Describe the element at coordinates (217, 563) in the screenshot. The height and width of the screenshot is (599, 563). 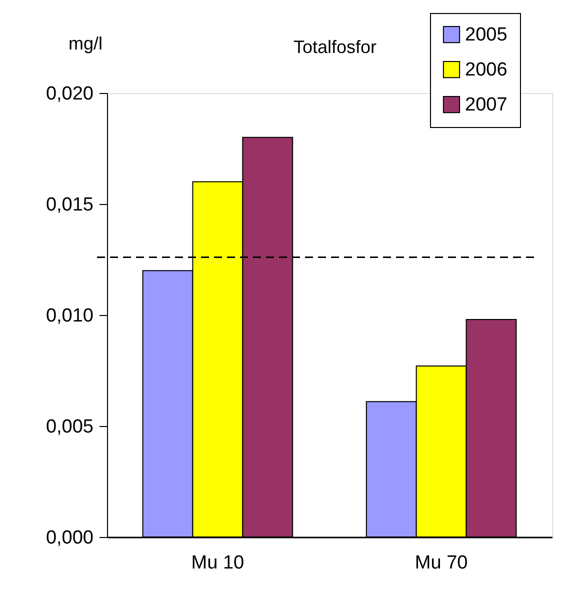
I see `x-tick-label: Mu 10` at that location.